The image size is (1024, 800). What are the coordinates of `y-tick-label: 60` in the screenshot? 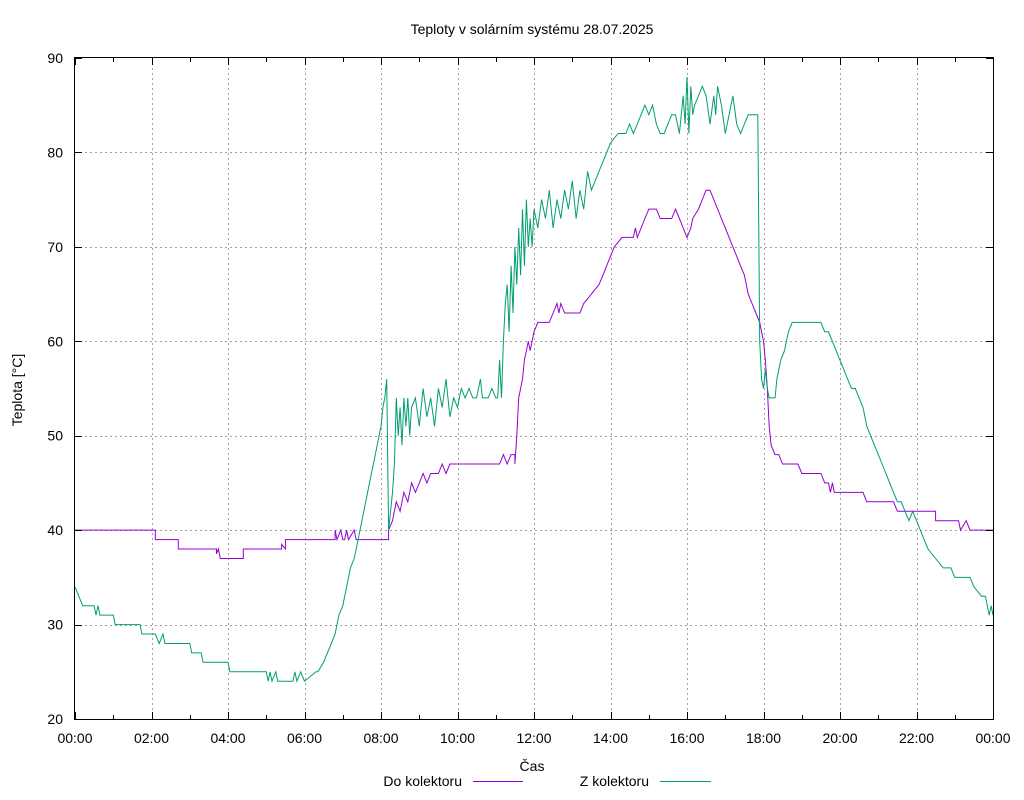 It's located at (55, 341).